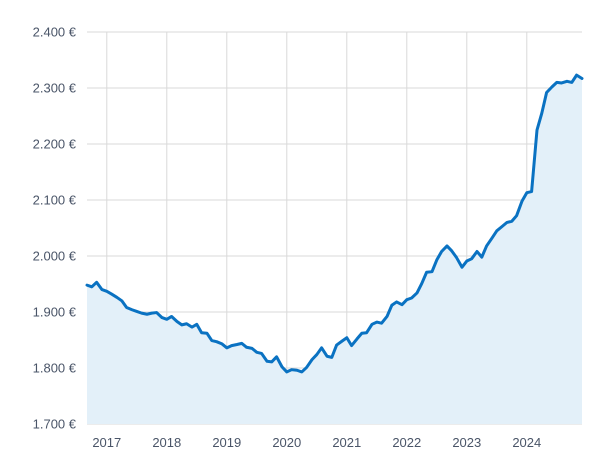  I want to click on y-tick-label: 2.000 €, so click(55, 256).